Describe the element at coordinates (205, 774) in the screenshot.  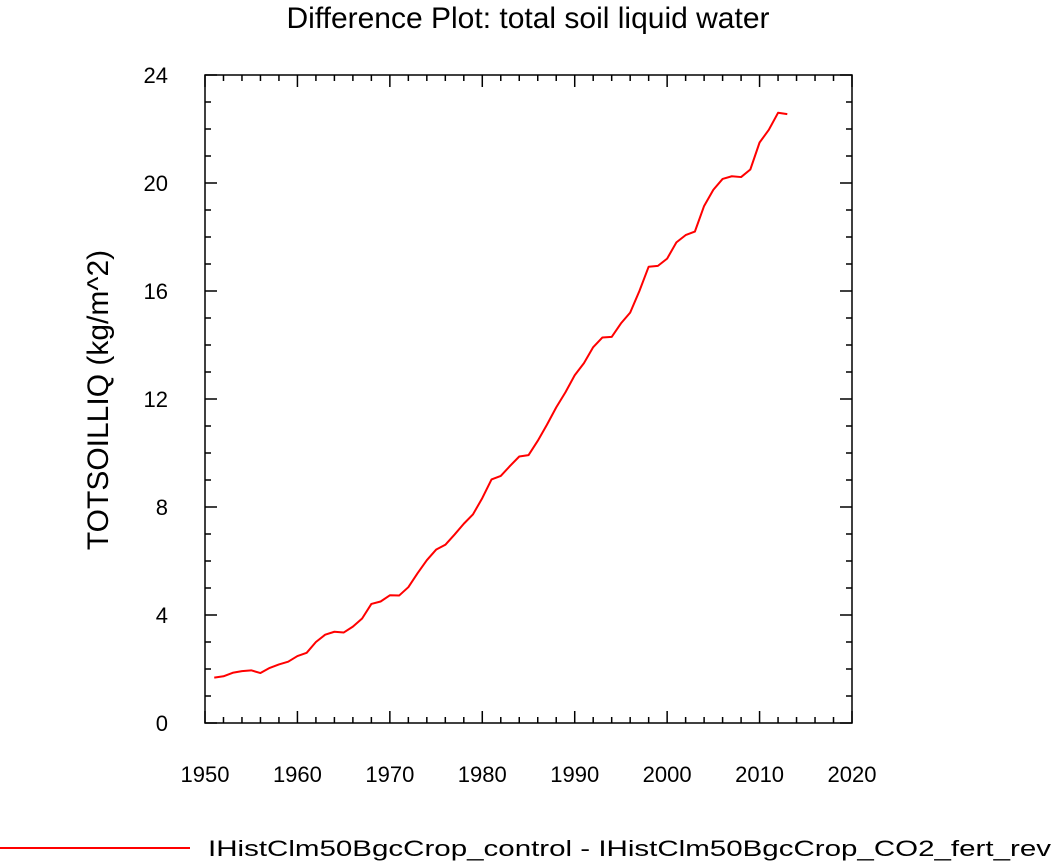
I see `x-tick-label: 1950` at that location.